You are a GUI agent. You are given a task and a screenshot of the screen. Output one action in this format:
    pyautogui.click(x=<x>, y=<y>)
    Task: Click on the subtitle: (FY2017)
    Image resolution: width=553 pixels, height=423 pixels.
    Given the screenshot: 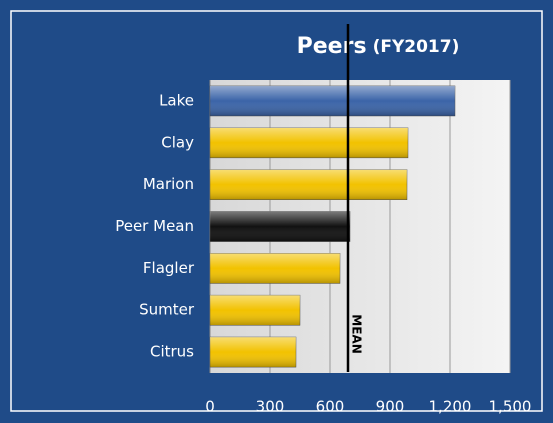 What is the action you would take?
    pyautogui.click(x=416, y=47)
    